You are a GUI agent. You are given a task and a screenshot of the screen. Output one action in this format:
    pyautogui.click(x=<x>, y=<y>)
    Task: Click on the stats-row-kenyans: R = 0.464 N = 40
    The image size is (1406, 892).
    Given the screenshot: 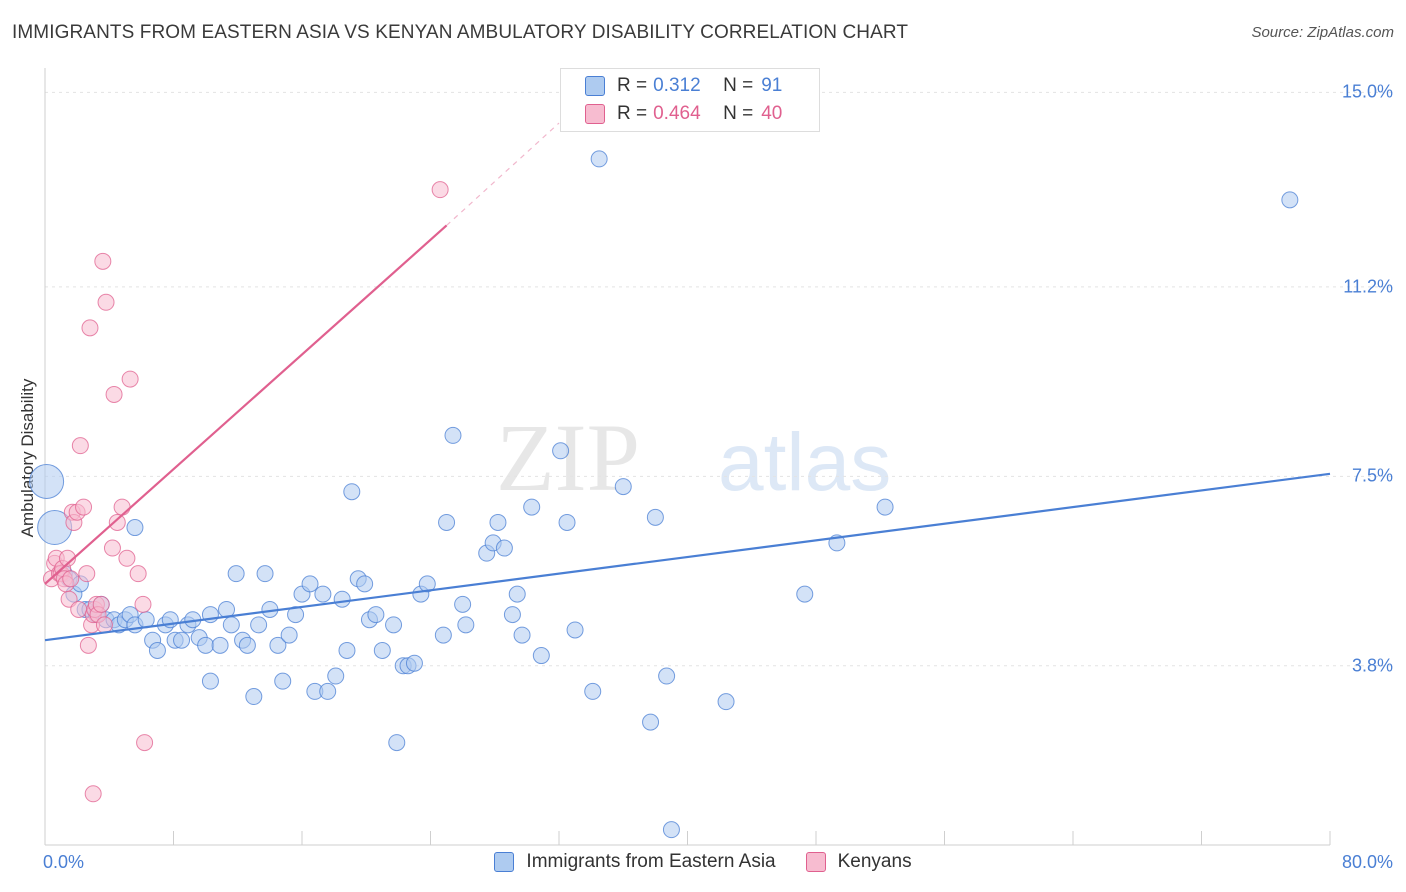 What is the action you would take?
    pyautogui.click(x=683, y=114)
    